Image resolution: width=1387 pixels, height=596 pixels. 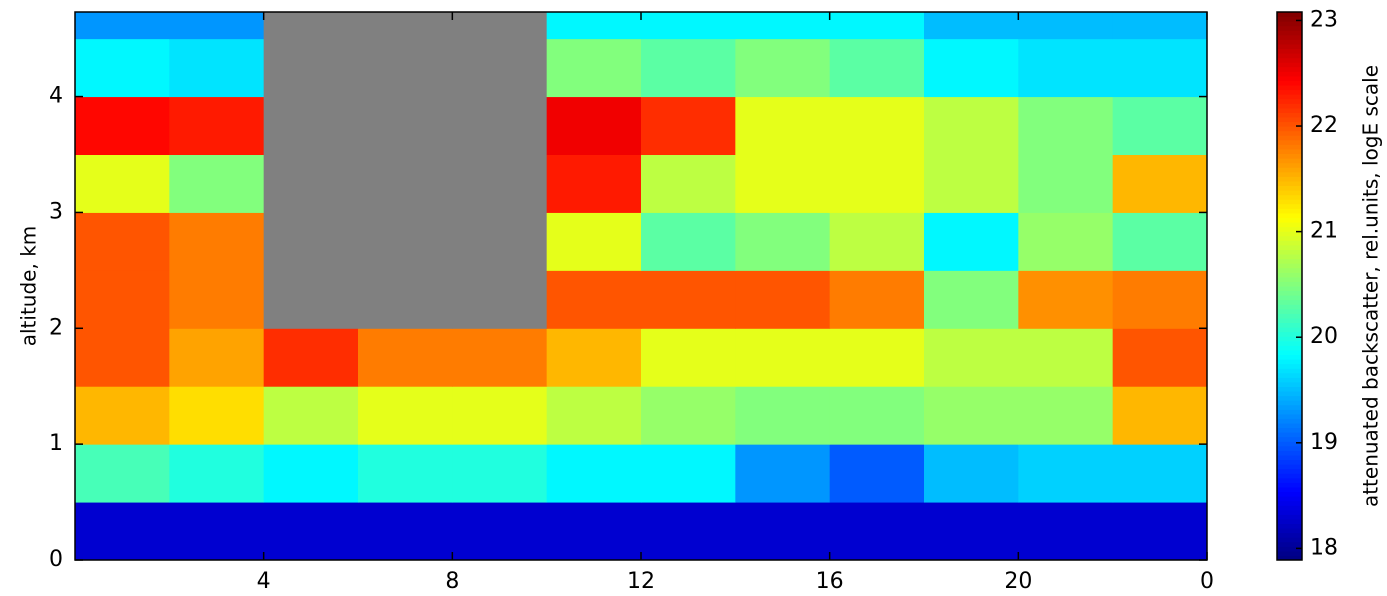 I want to click on colorbar-tick-label: 19, so click(x=1324, y=442).